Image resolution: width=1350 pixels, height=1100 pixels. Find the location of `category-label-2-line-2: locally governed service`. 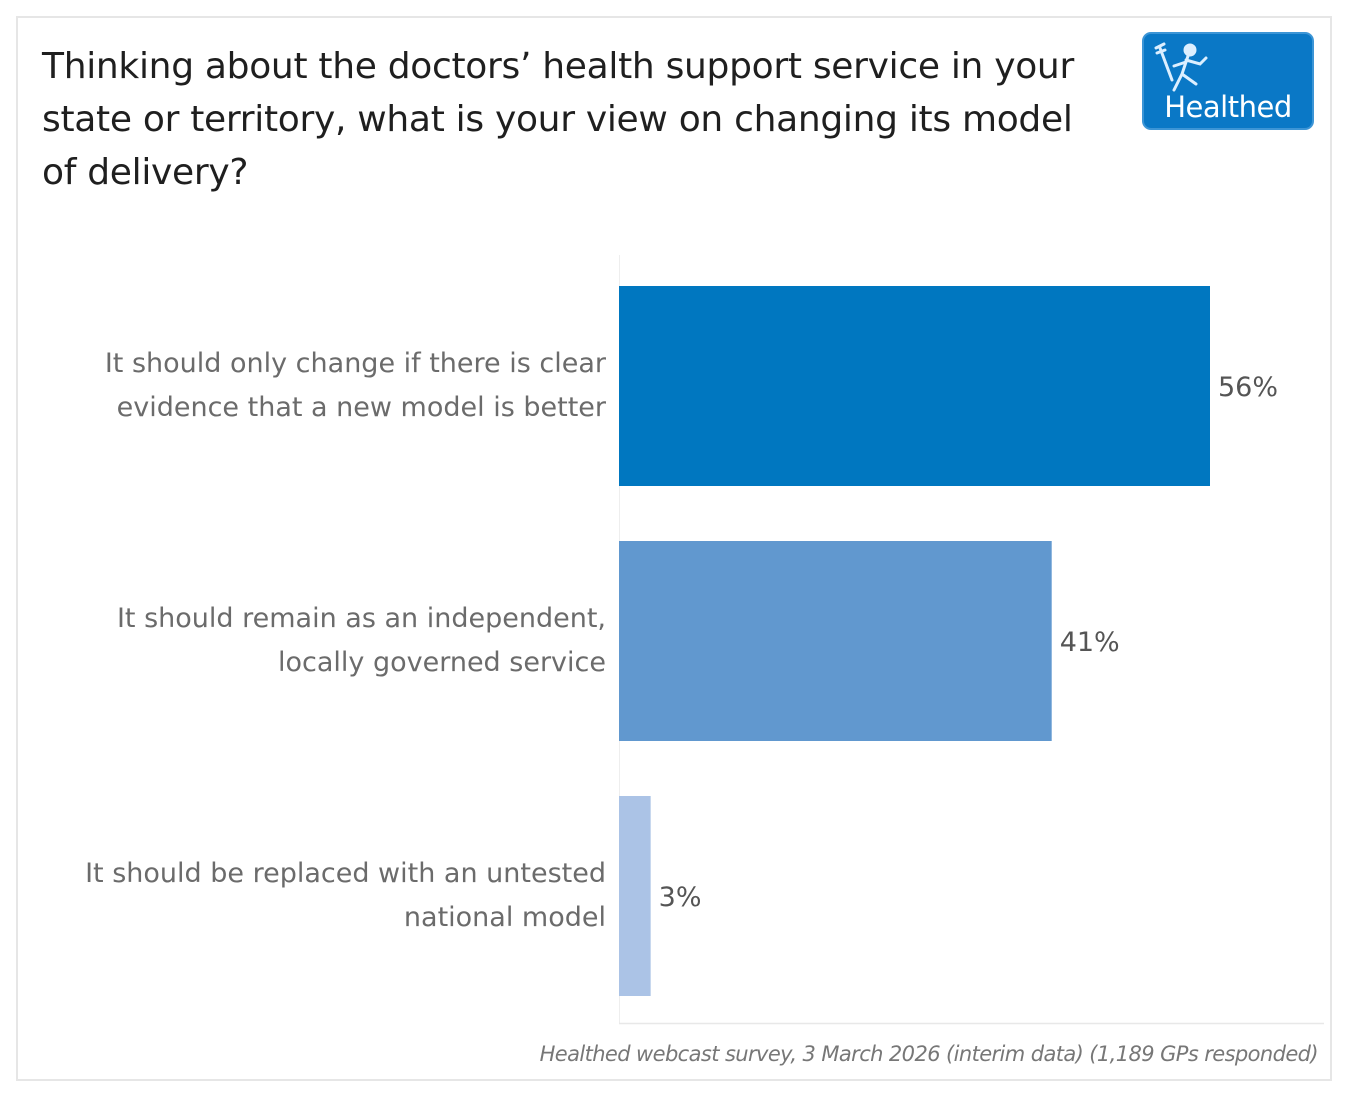

category-label-2-line-2: locally governed service is located at coordinates (442, 662).